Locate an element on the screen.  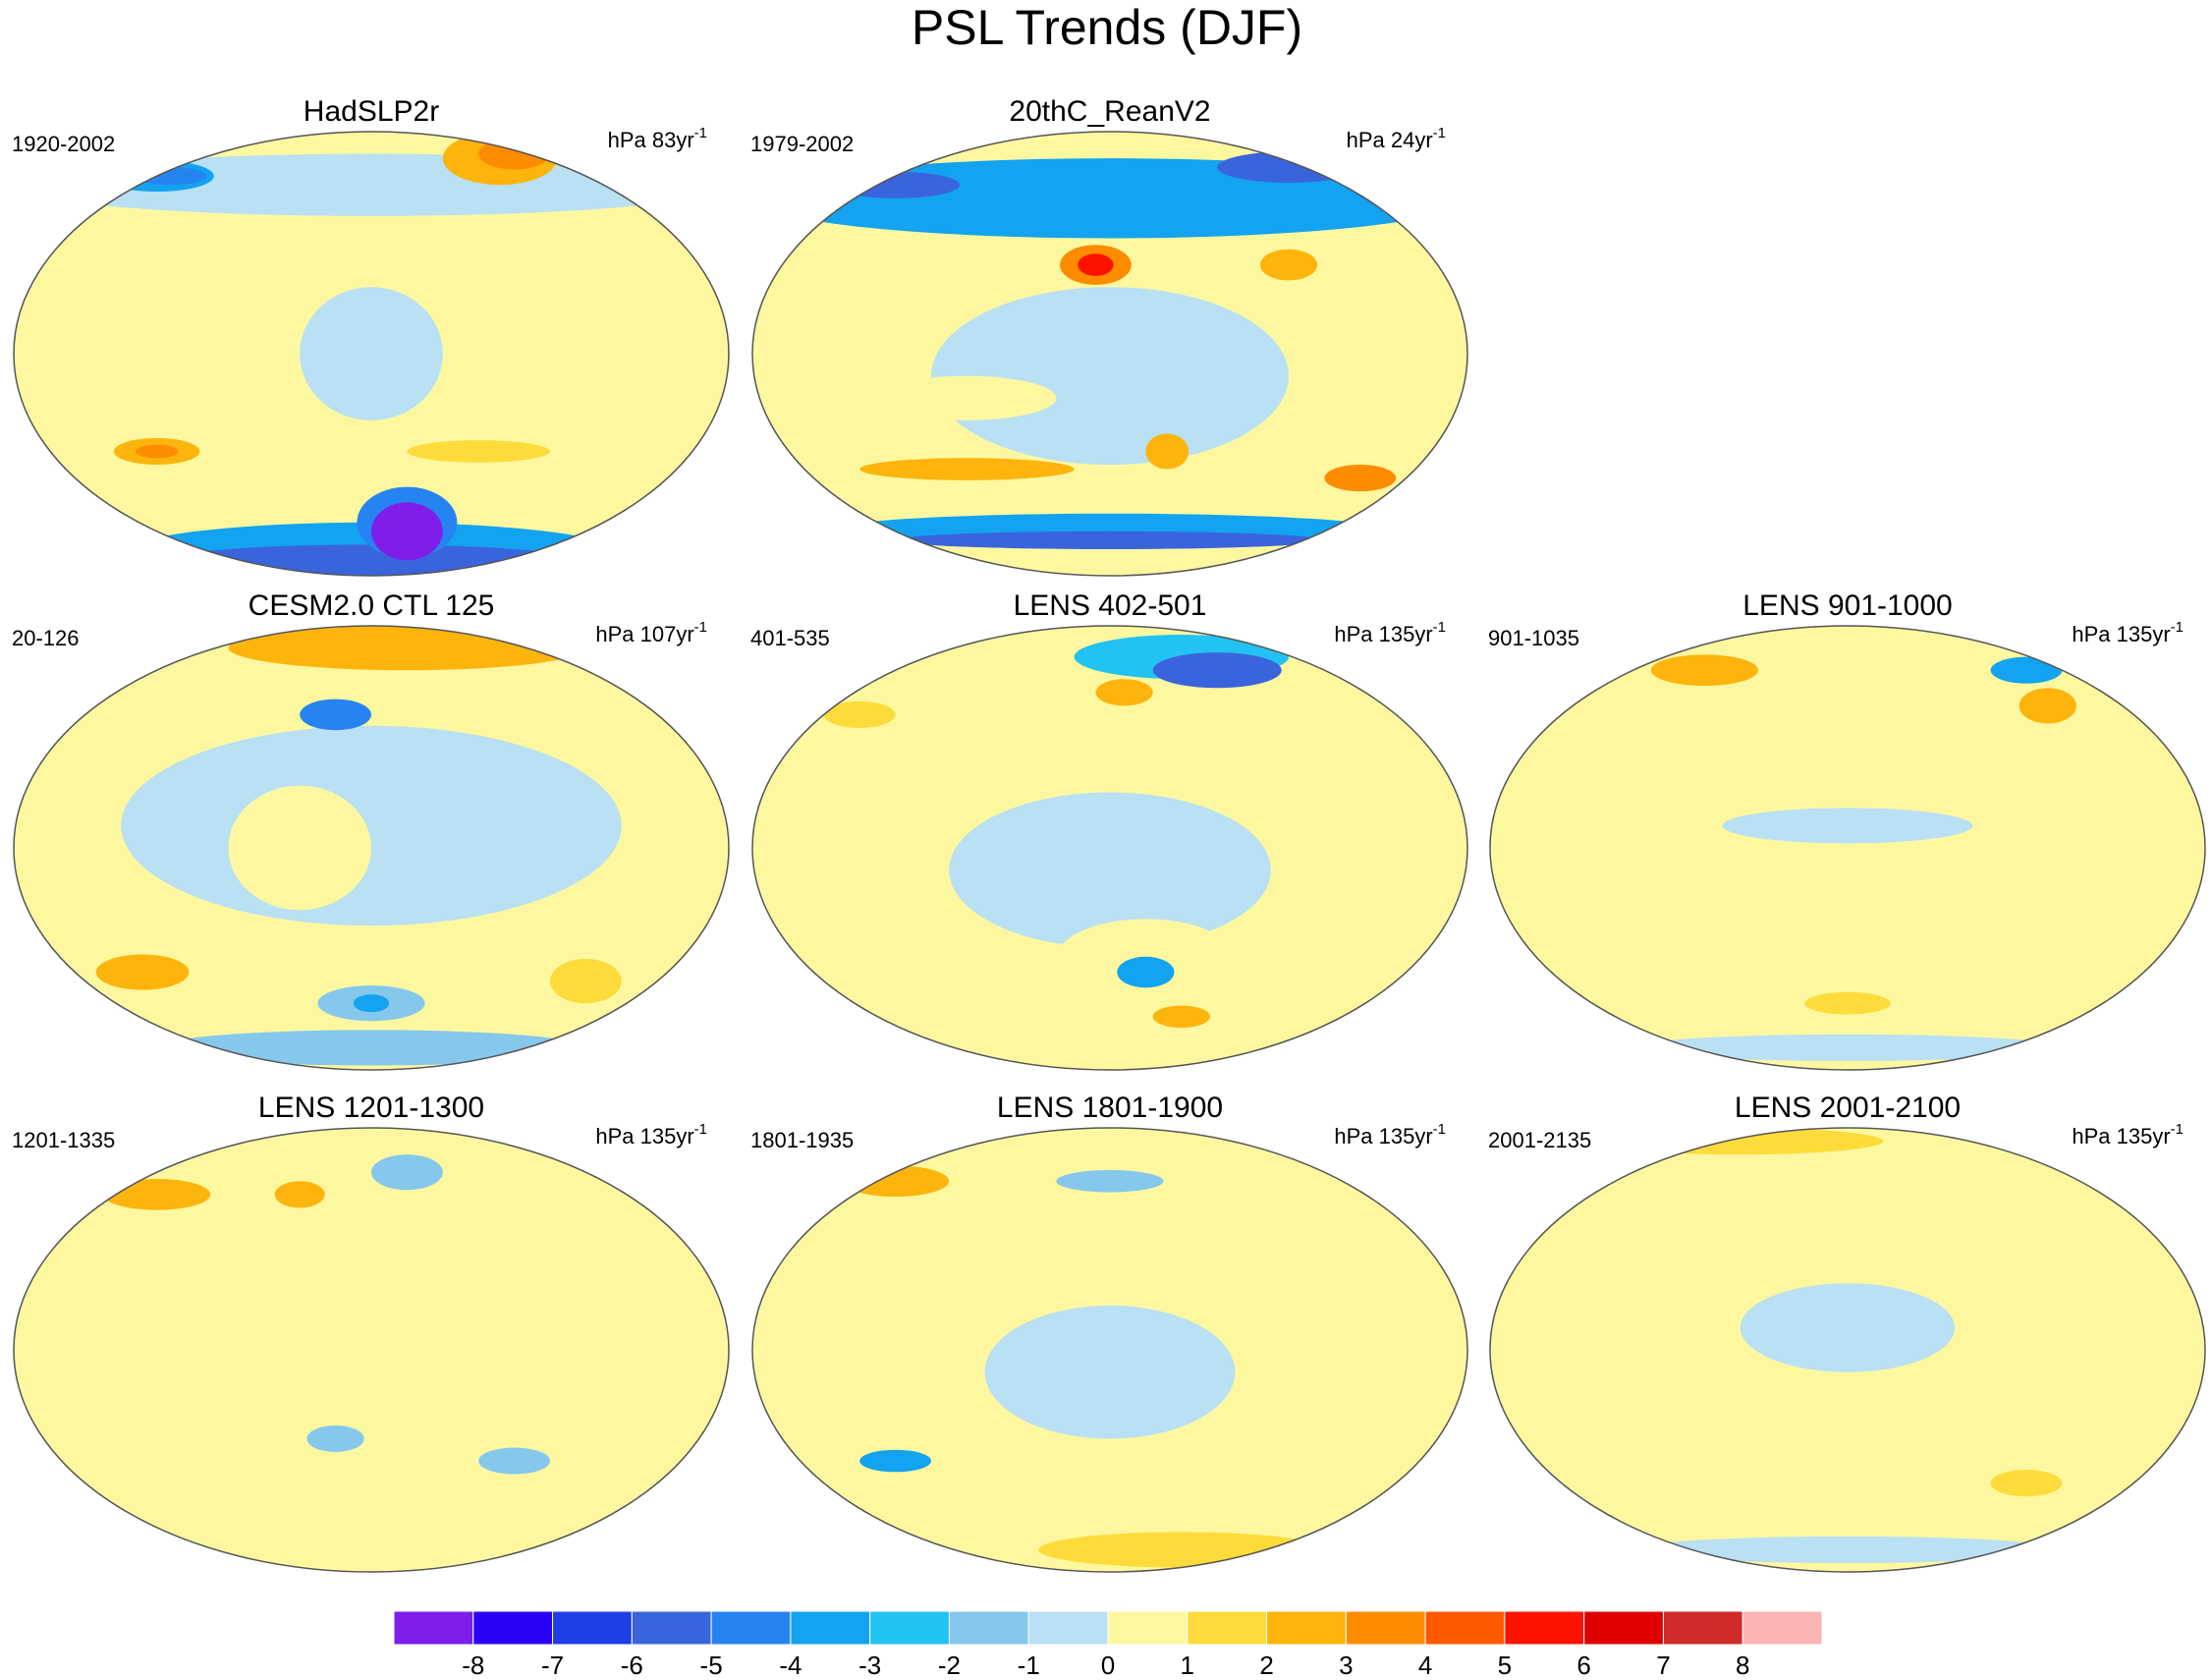
panel-title: HadSLP2r is located at coordinates (371, 111).